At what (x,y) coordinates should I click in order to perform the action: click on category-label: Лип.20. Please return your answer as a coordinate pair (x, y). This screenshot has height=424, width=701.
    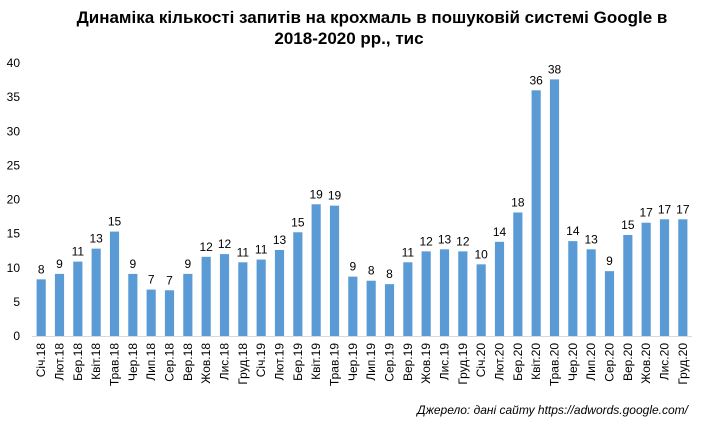
    Looking at the image, I should click on (591, 362).